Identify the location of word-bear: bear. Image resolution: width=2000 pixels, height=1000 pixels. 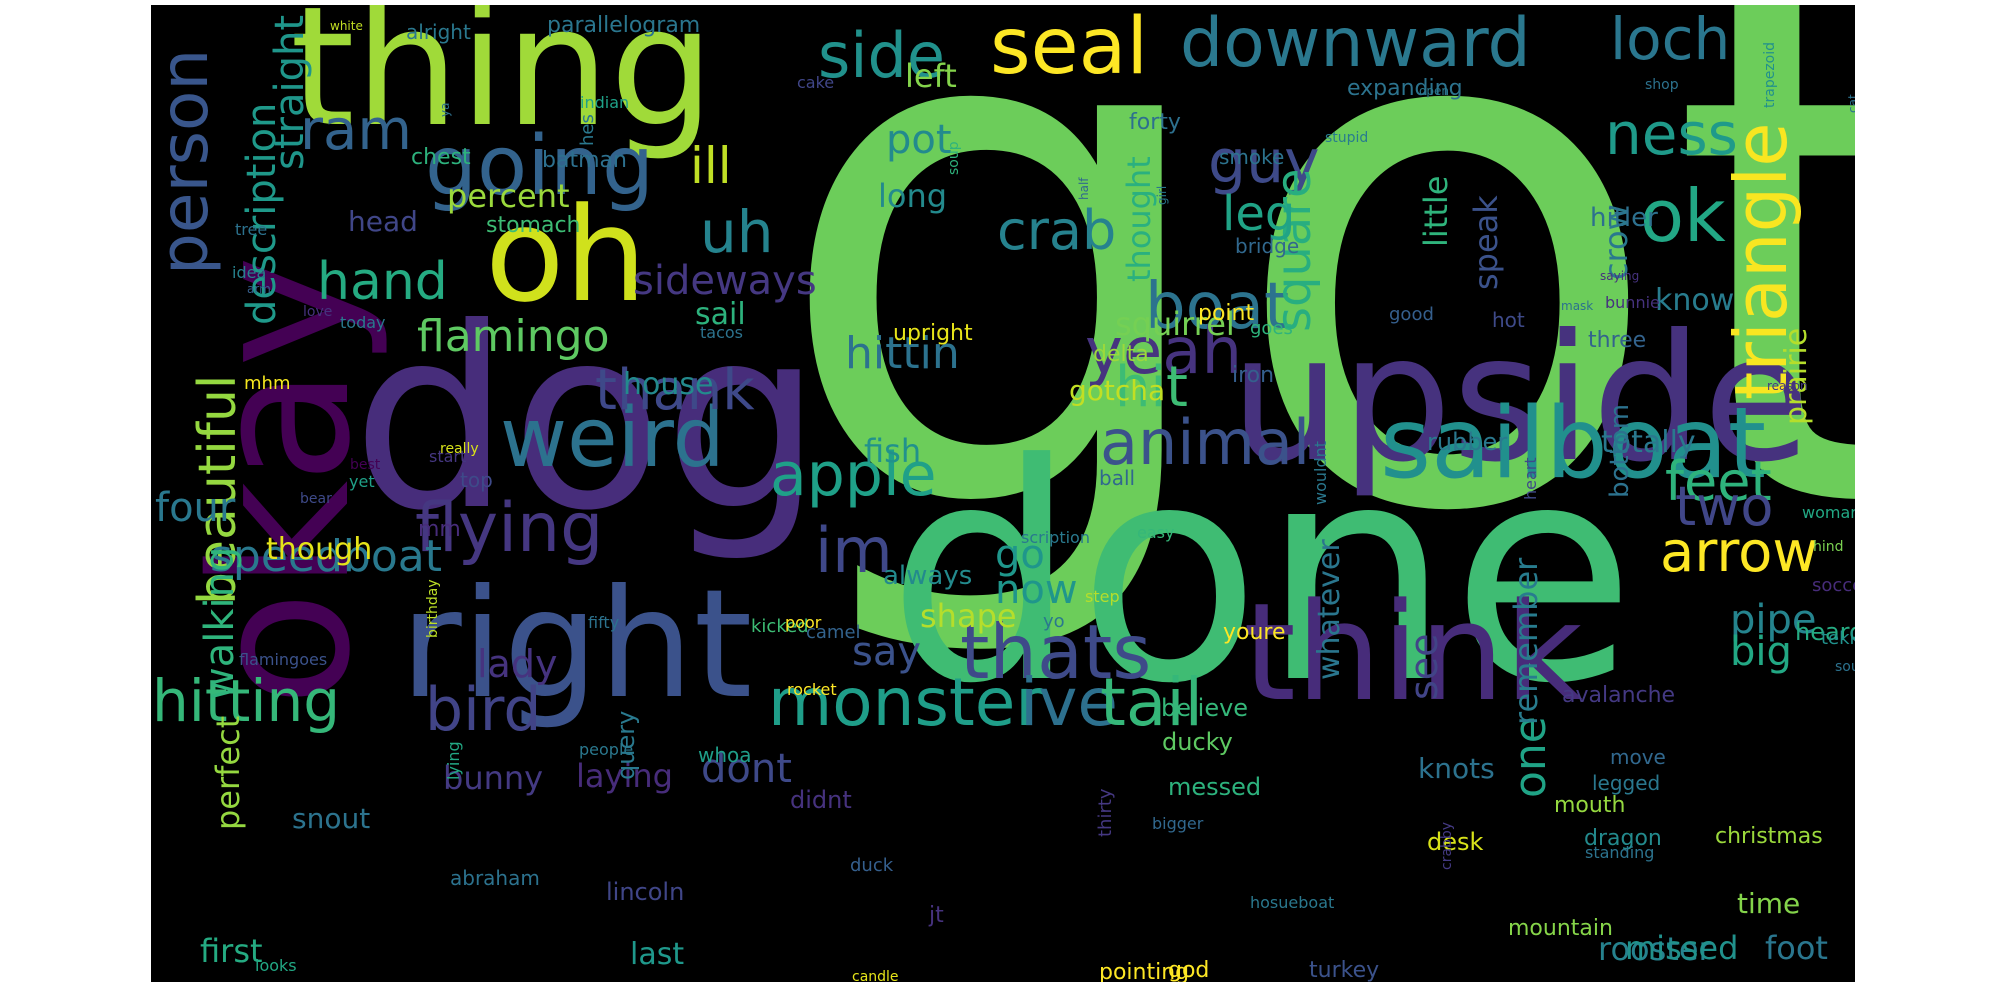
(316, 499).